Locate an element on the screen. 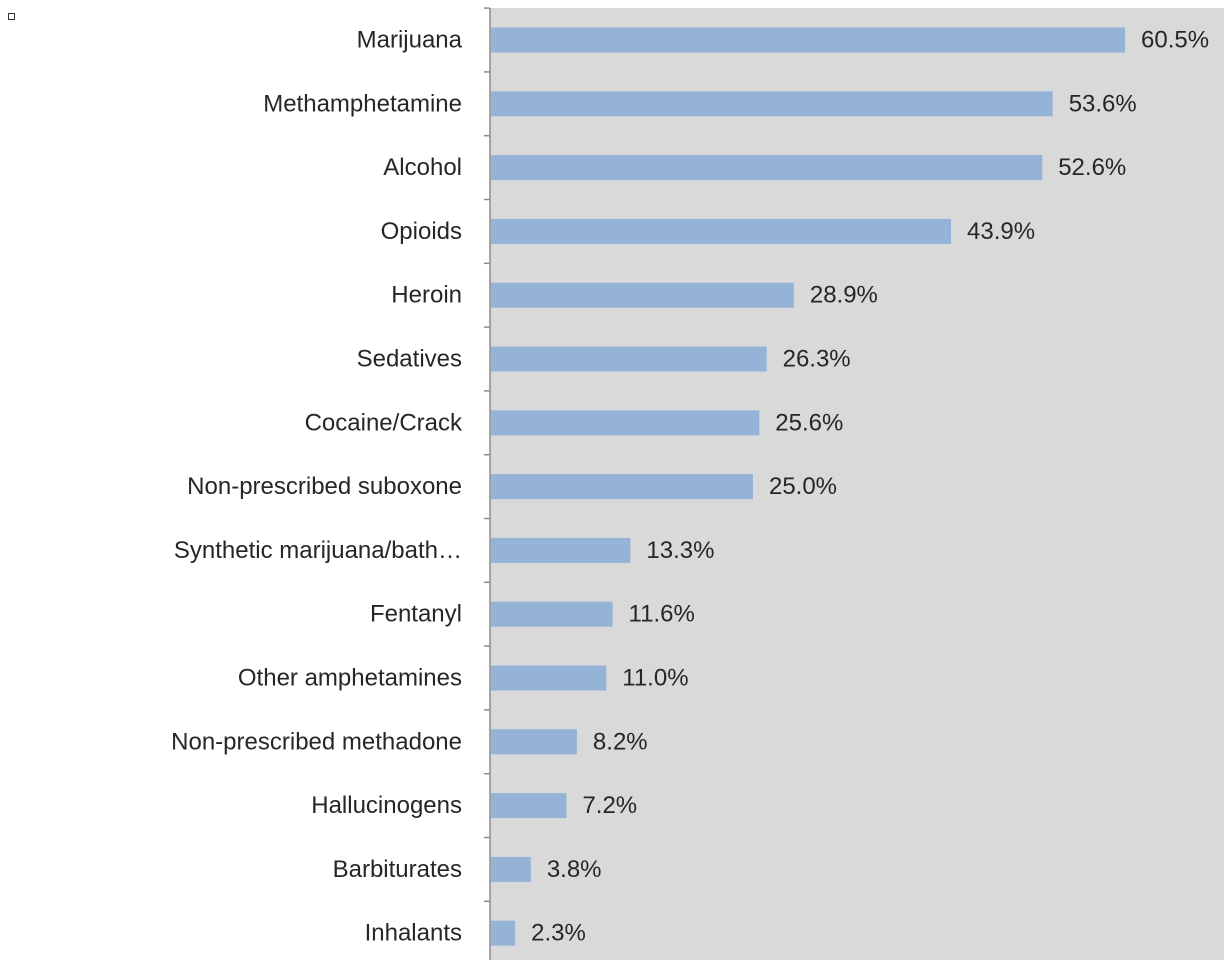 The image size is (1224, 965). category-label: Sedatives is located at coordinates (409, 359).